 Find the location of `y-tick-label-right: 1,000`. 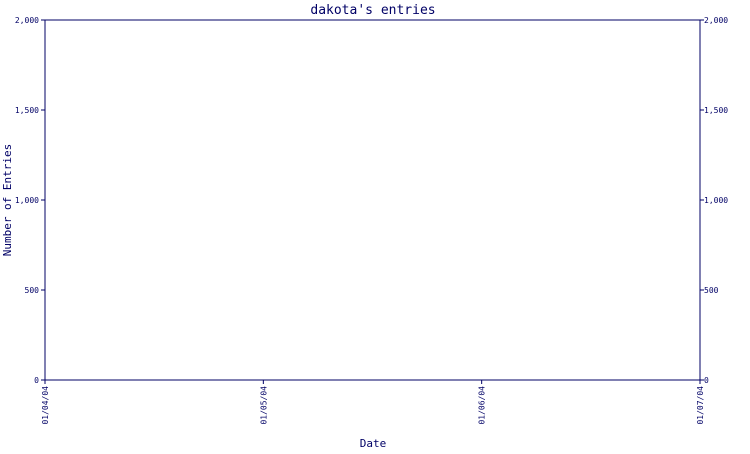

y-tick-label-right: 1,000 is located at coordinates (716, 200).